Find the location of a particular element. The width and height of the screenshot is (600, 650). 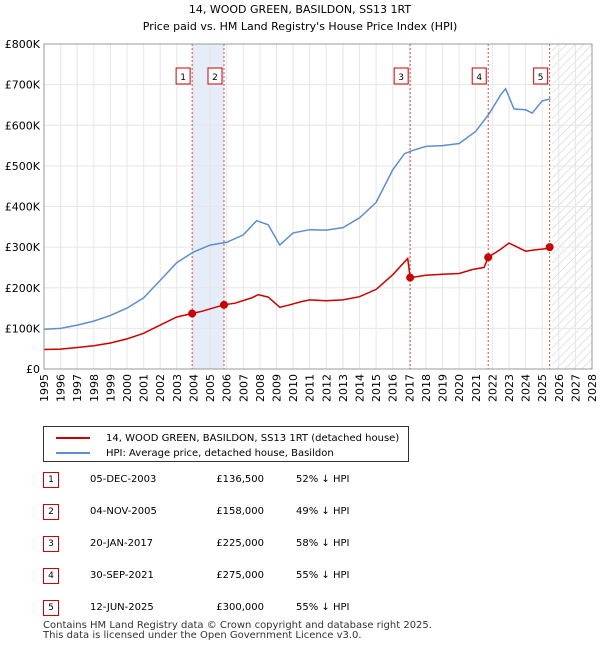

x-tick-label: 2017 is located at coordinates (409, 388).